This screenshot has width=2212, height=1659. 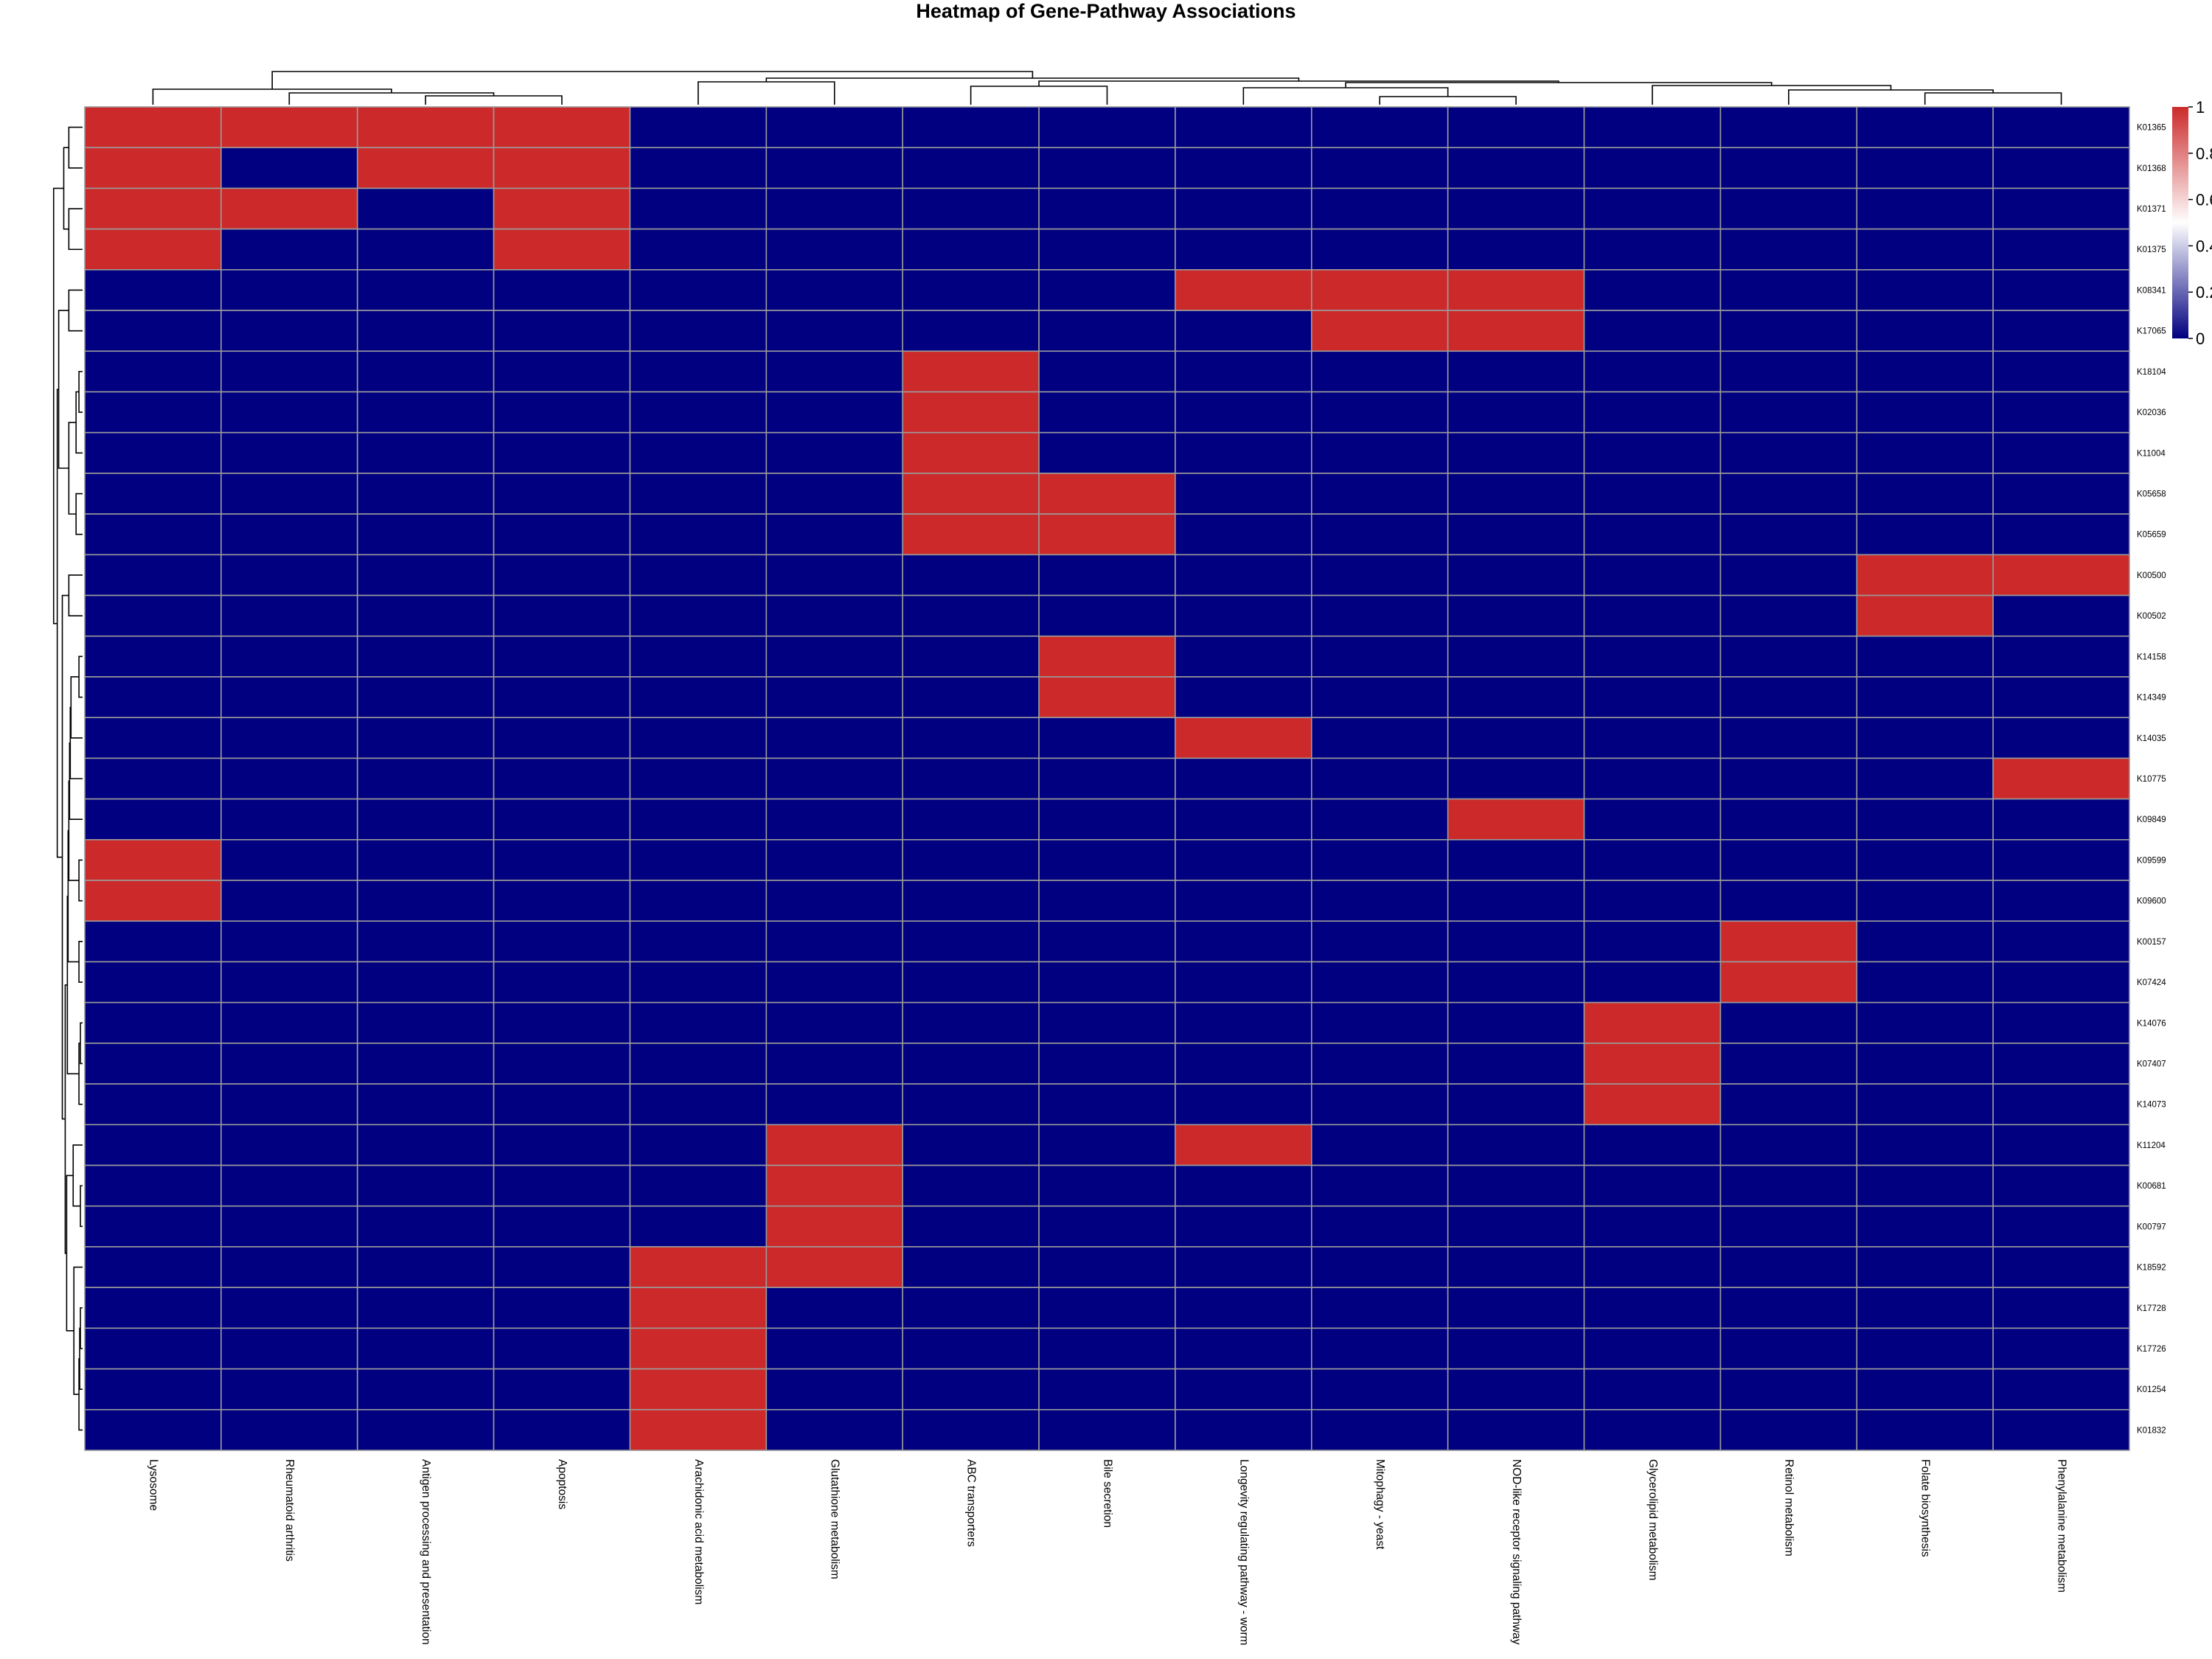 What do you see at coordinates (2151, 535) in the screenshot?
I see `row-label: K05659` at bounding box center [2151, 535].